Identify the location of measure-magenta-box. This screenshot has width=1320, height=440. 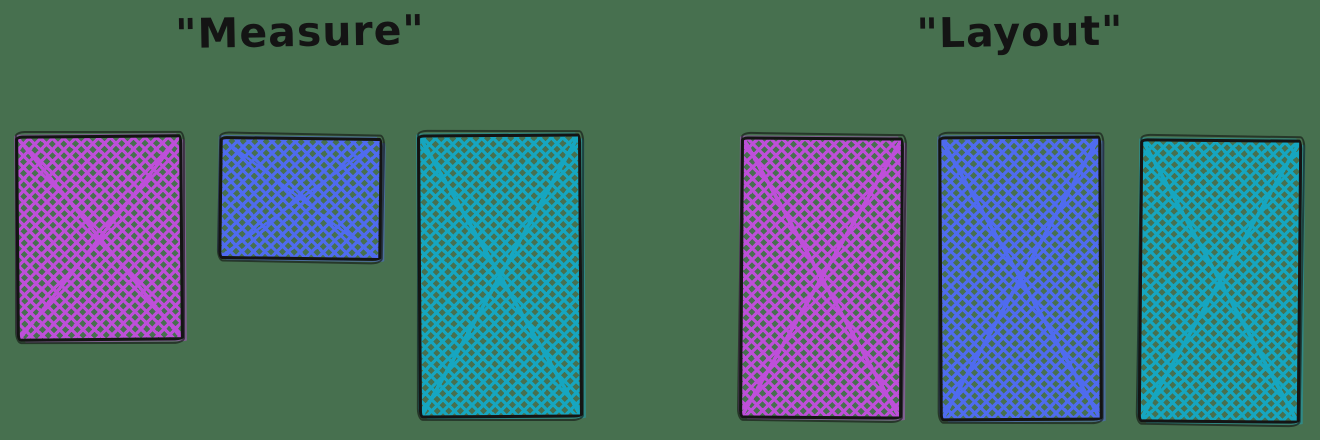
(99, 238).